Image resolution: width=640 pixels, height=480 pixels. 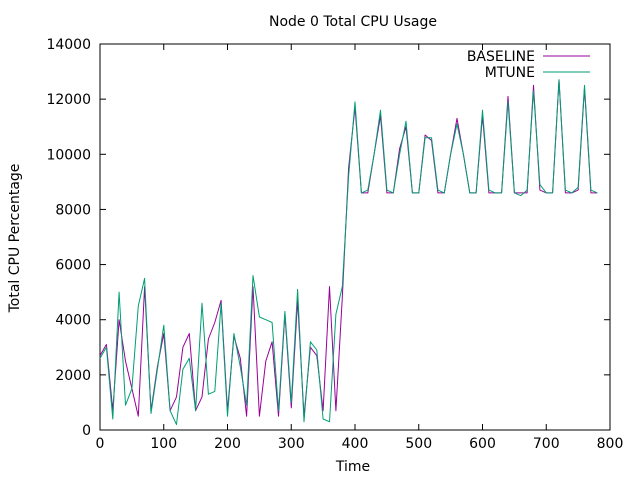 What do you see at coordinates (610, 444) in the screenshot?
I see `x-tick-label: 800` at bounding box center [610, 444].